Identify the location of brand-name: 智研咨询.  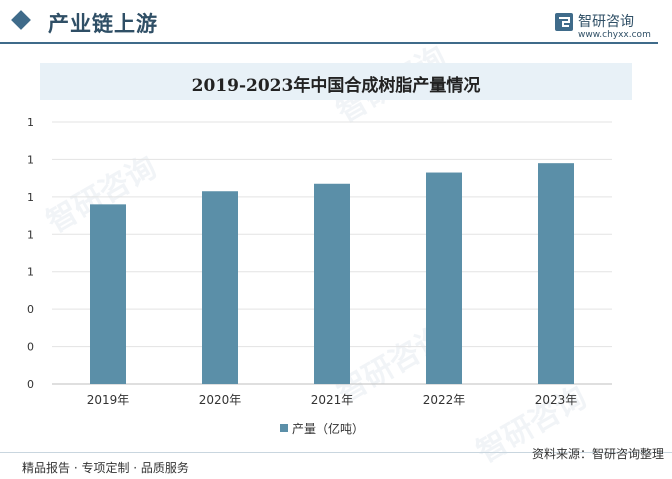
(606, 22).